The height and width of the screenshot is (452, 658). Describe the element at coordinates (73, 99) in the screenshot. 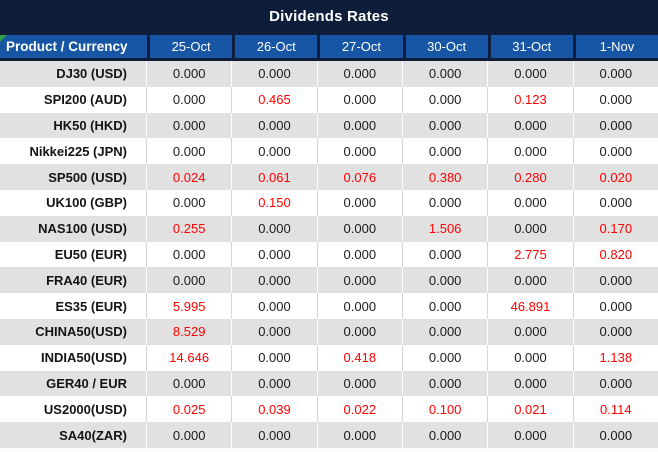

I see `product-cell: SPI200 (AUD)` at that location.